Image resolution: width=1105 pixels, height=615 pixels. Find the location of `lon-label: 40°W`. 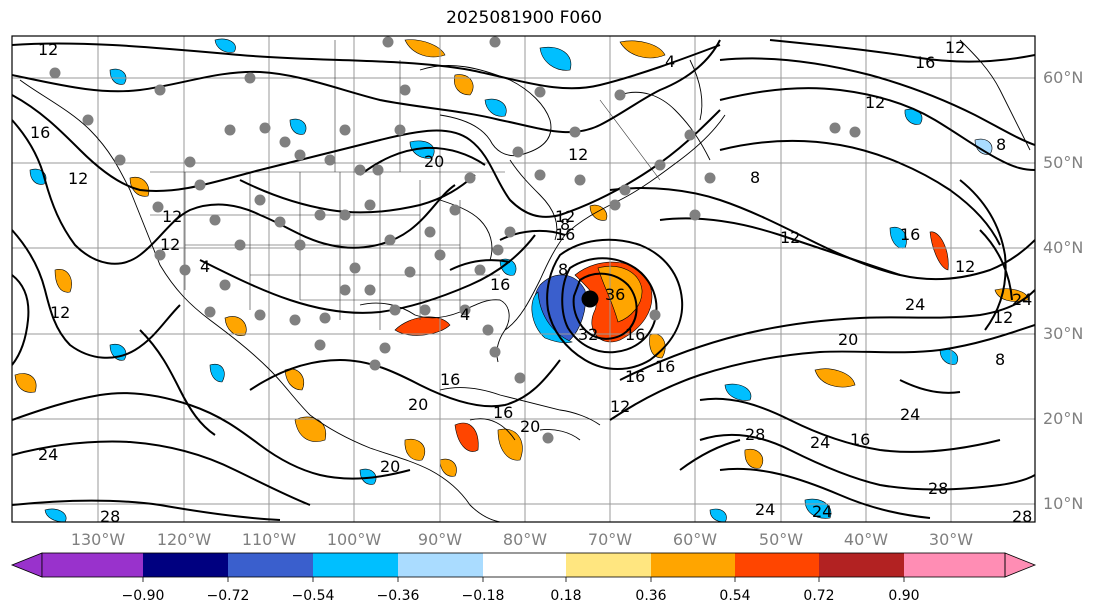

lon-label: 40°W is located at coordinates (866, 539).